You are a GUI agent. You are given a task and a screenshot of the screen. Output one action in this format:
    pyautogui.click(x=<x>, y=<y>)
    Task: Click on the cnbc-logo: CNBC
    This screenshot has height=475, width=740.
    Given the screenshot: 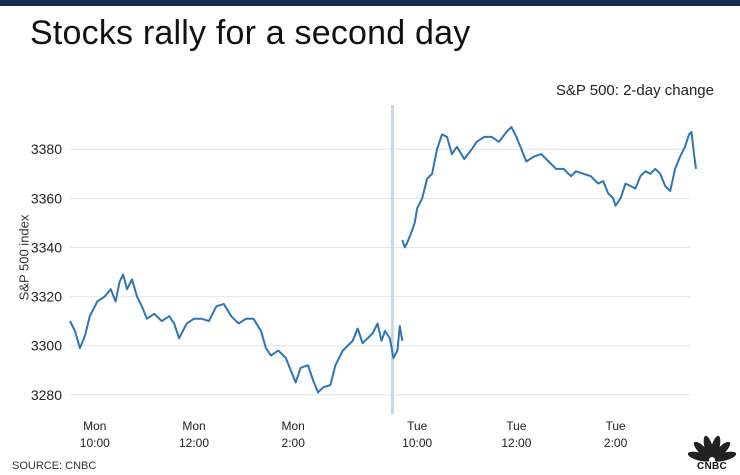 What is the action you would take?
    pyautogui.click(x=712, y=452)
    